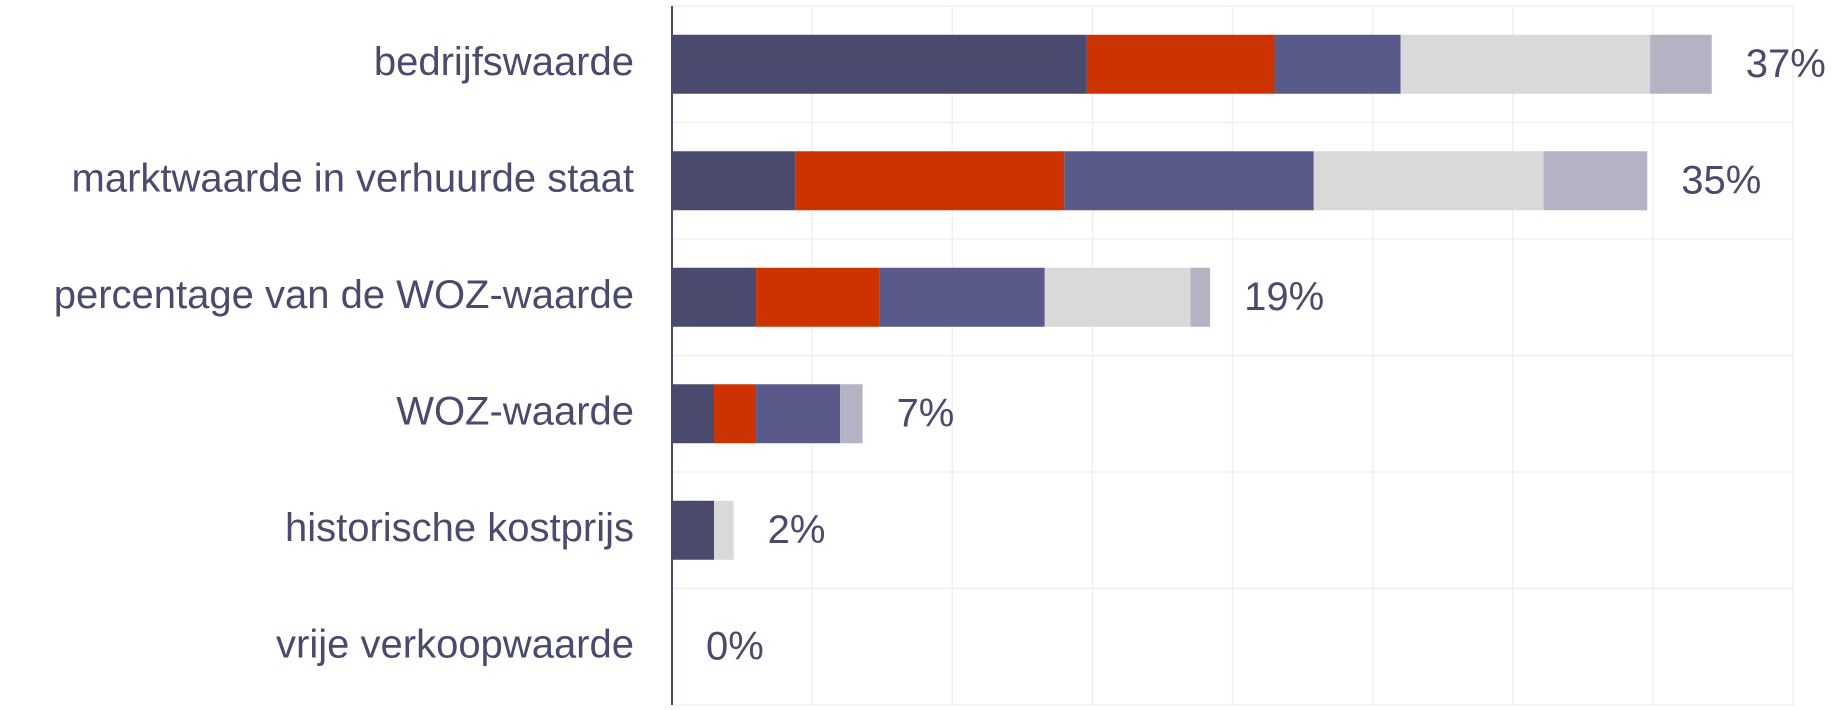 The image size is (1844, 710). I want to click on category-label: marktwaarde in verhuurde staat, so click(353, 178).